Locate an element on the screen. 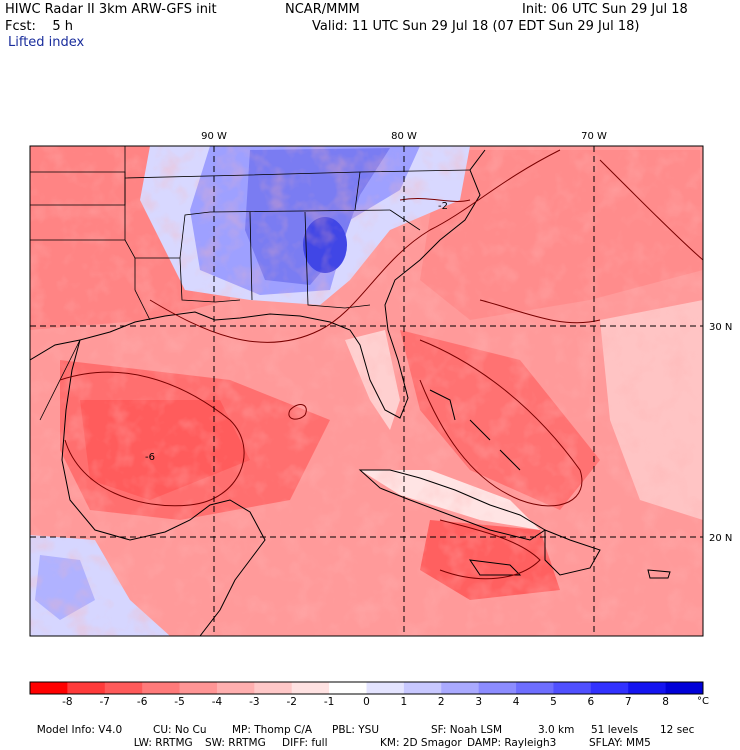 This screenshot has height=750, width=740. contour-label: -6 is located at coordinates (150, 457).